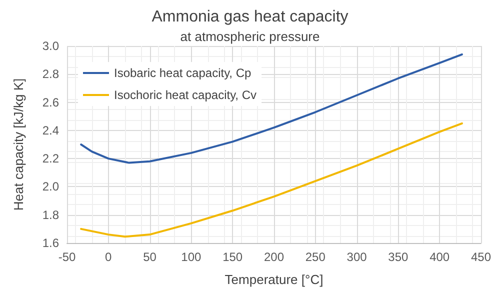 This screenshot has height=296, width=500. I want to click on x-tick-label: 450, so click(481, 257).